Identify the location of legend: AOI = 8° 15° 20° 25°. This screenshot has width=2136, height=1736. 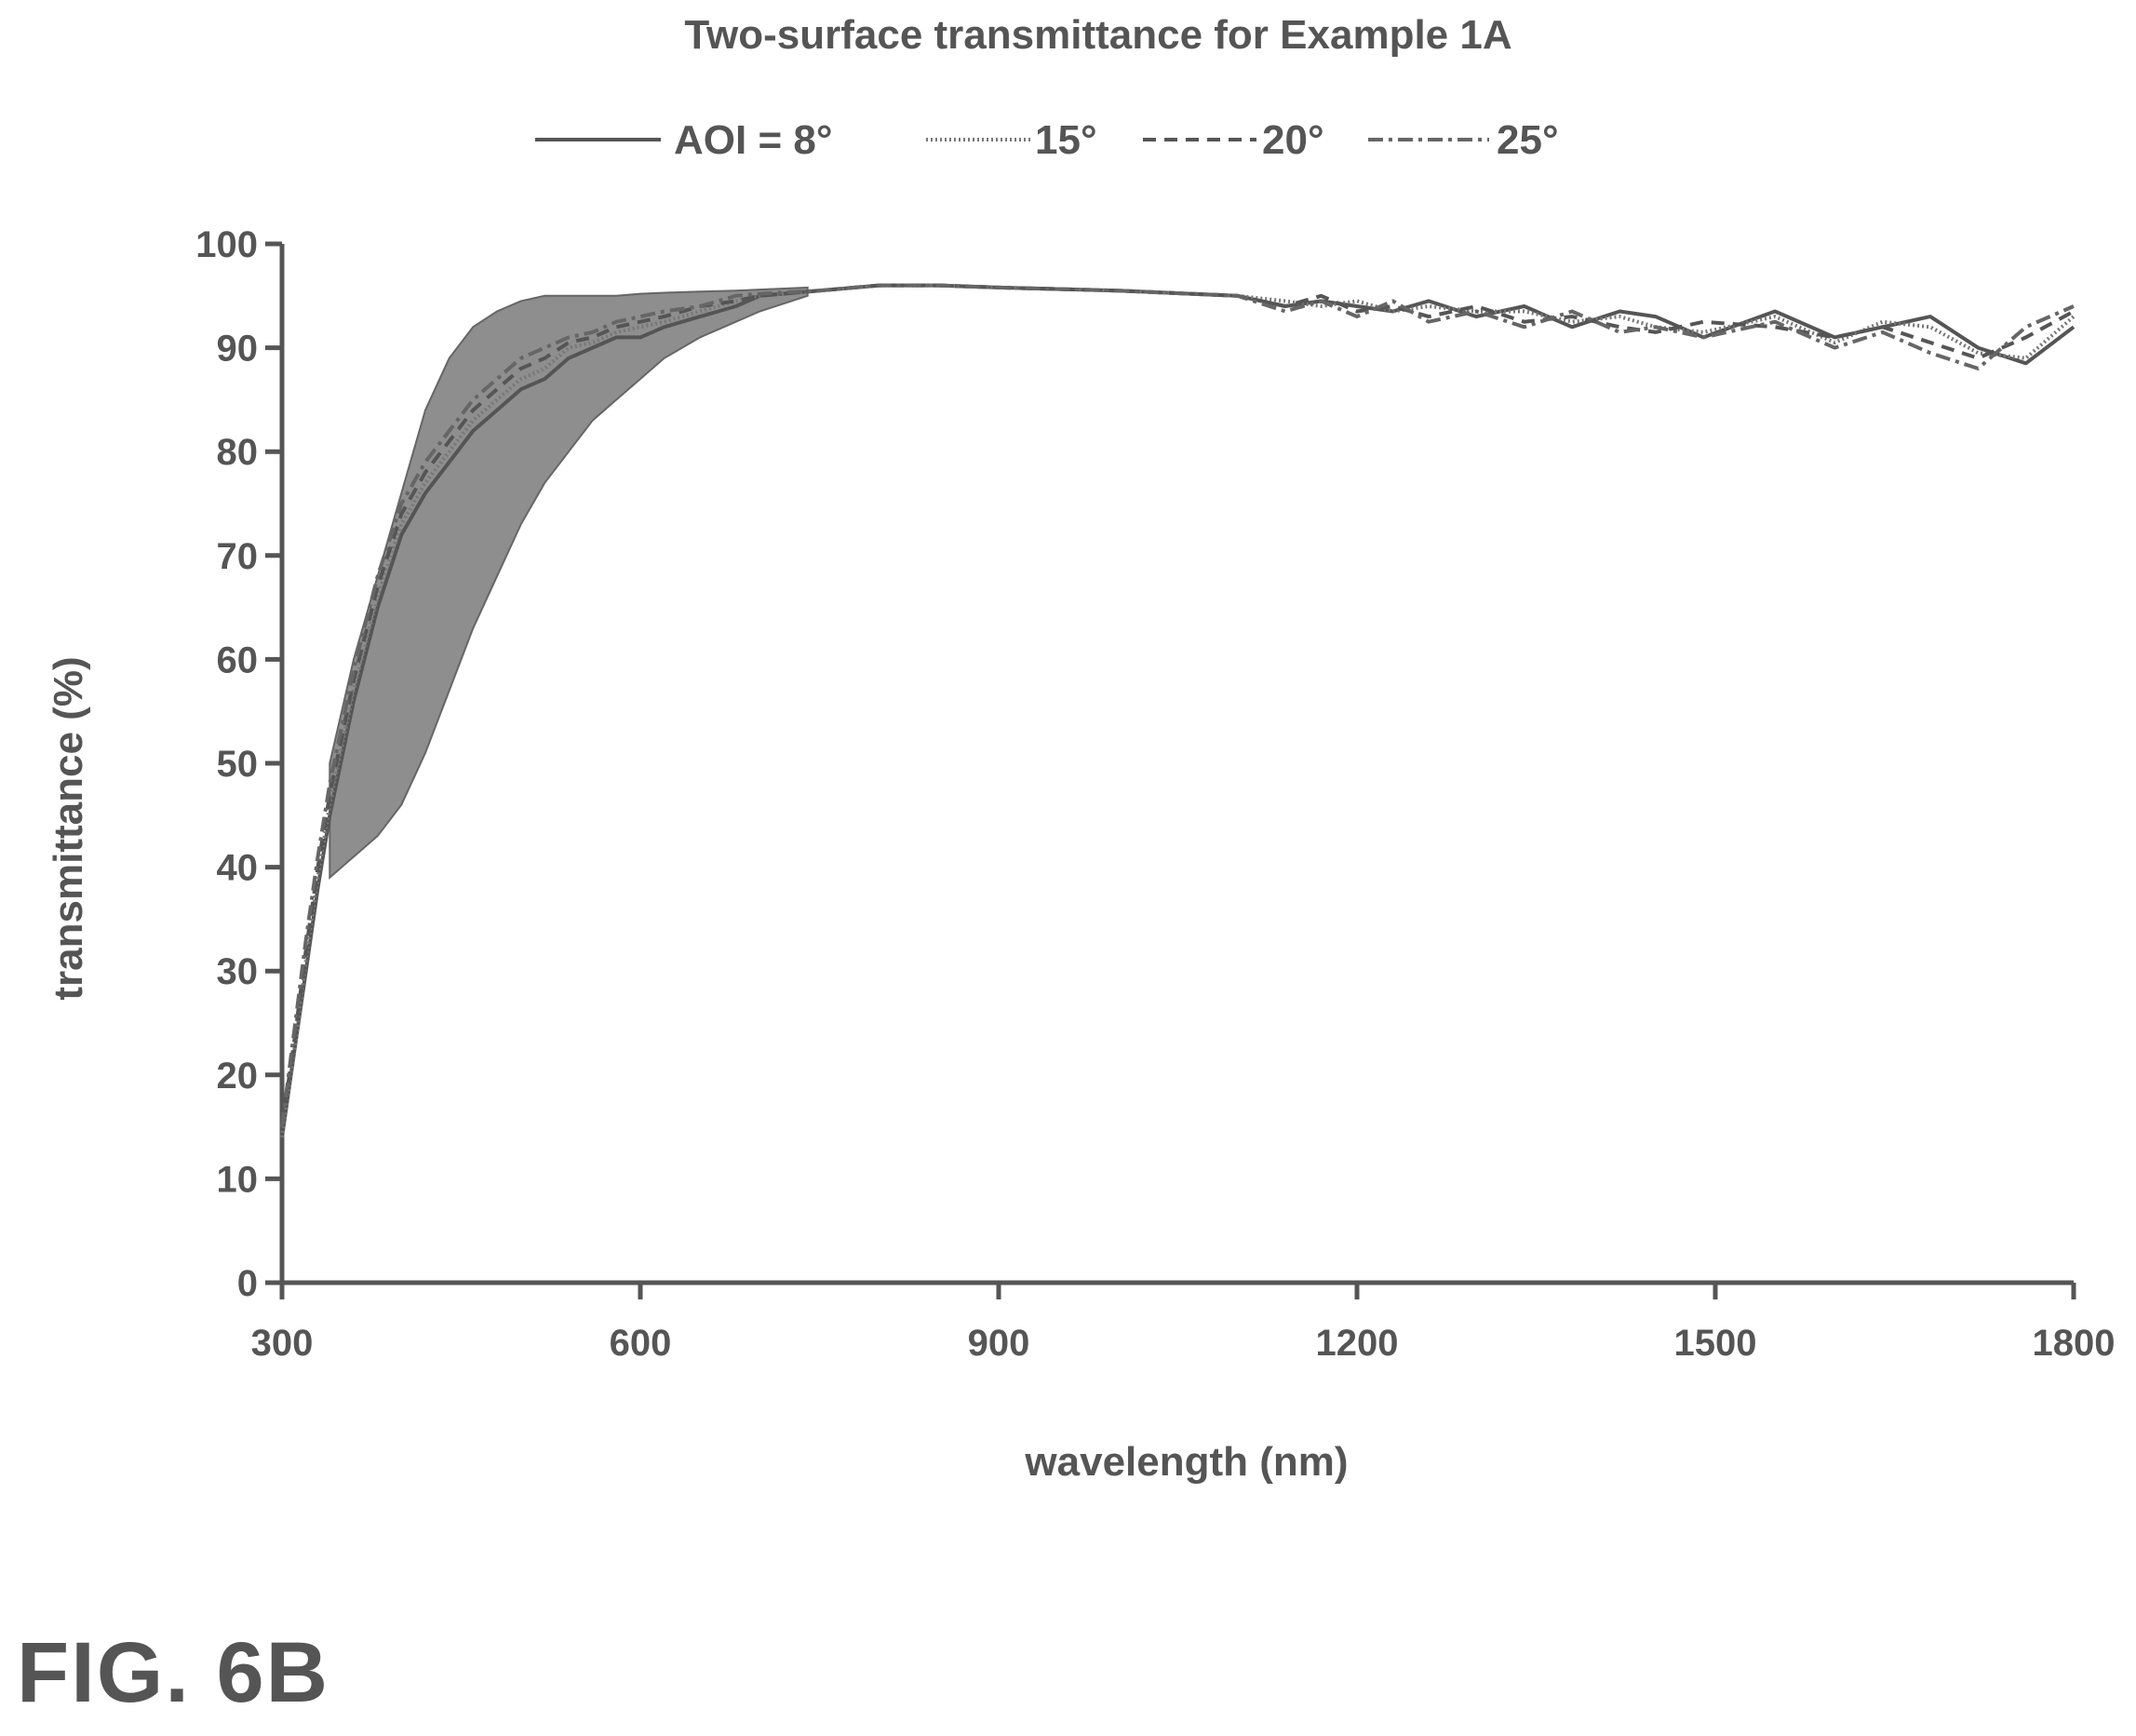
(1047, 140).